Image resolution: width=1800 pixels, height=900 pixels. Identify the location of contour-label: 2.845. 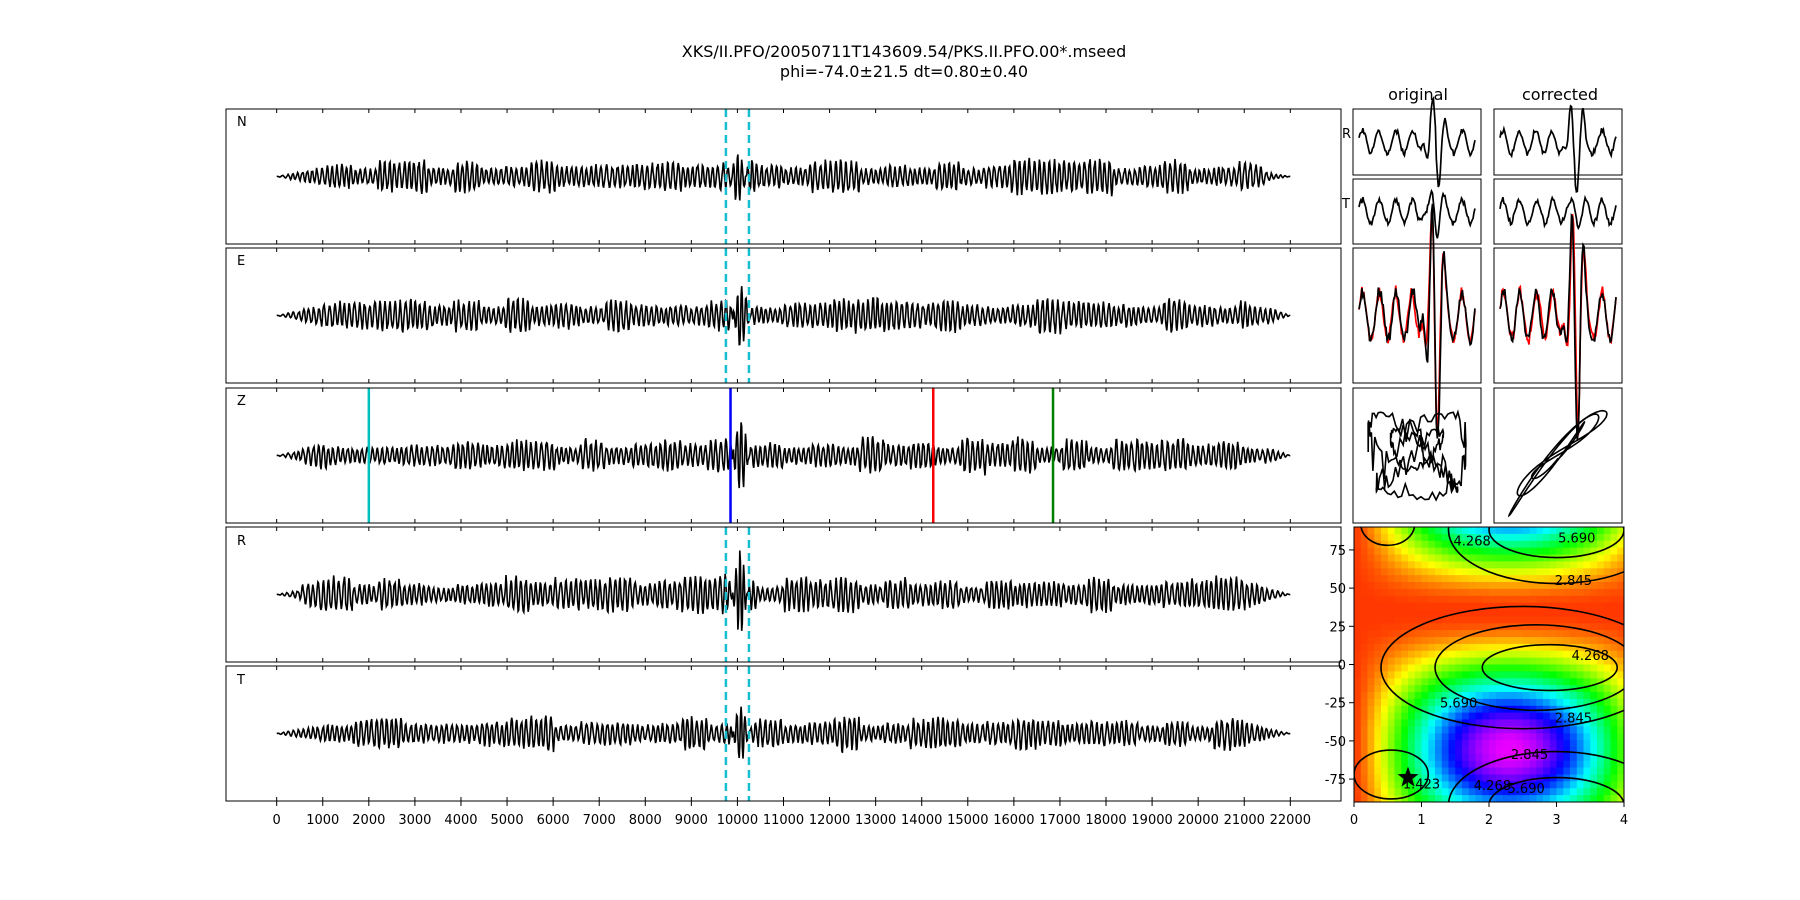
(1529, 755).